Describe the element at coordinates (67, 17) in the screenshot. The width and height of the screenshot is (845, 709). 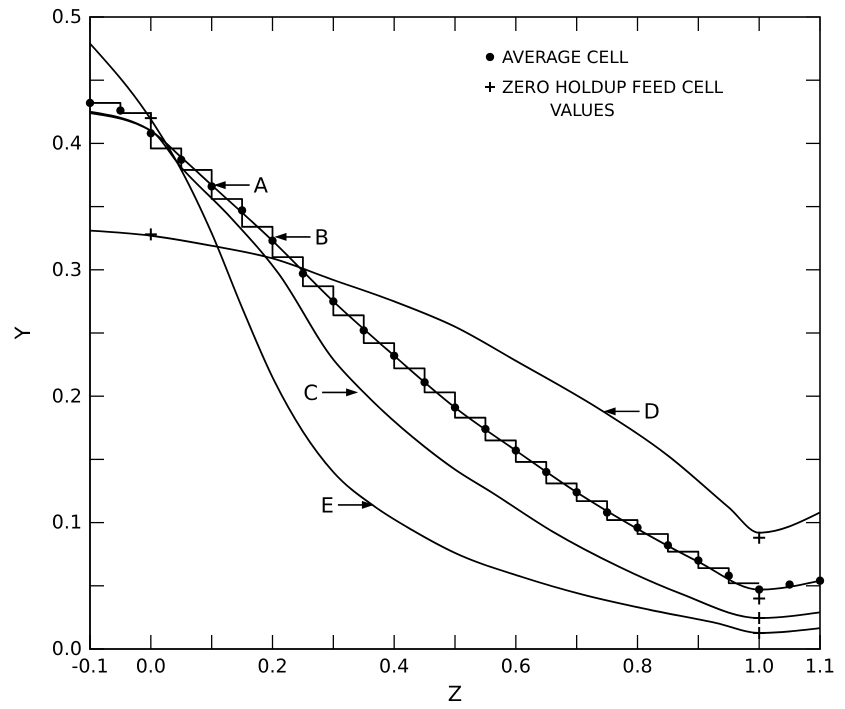
I see `y-tick-label: 0.5` at that location.